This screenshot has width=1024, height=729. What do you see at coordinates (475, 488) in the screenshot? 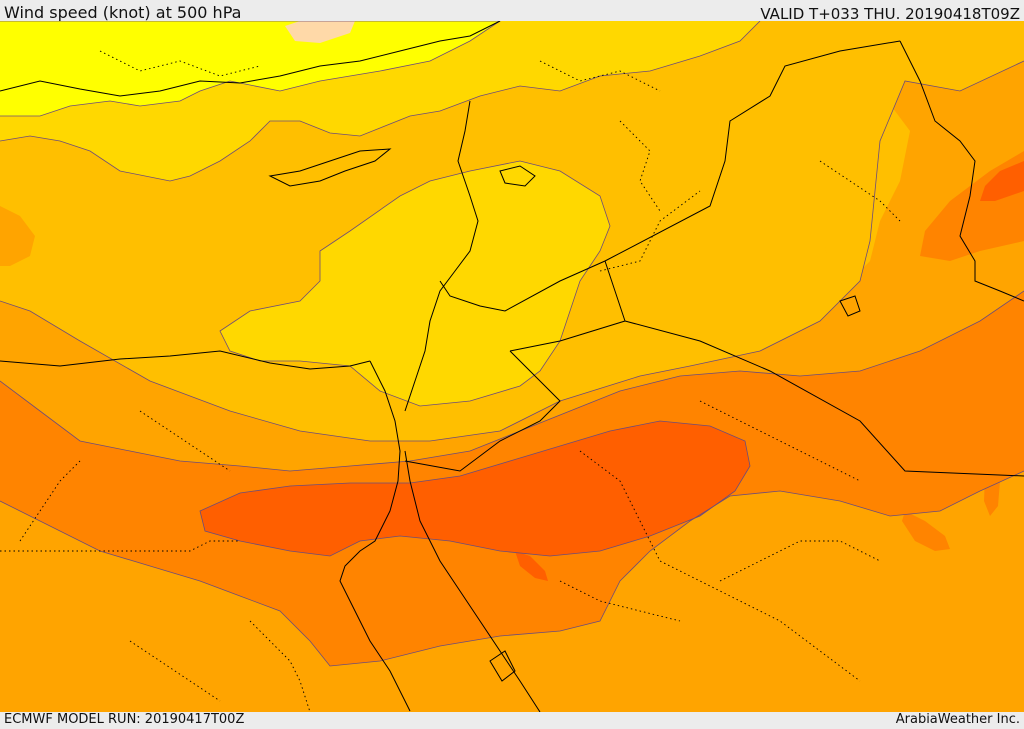
I see `band-60-70-core` at bounding box center [475, 488].